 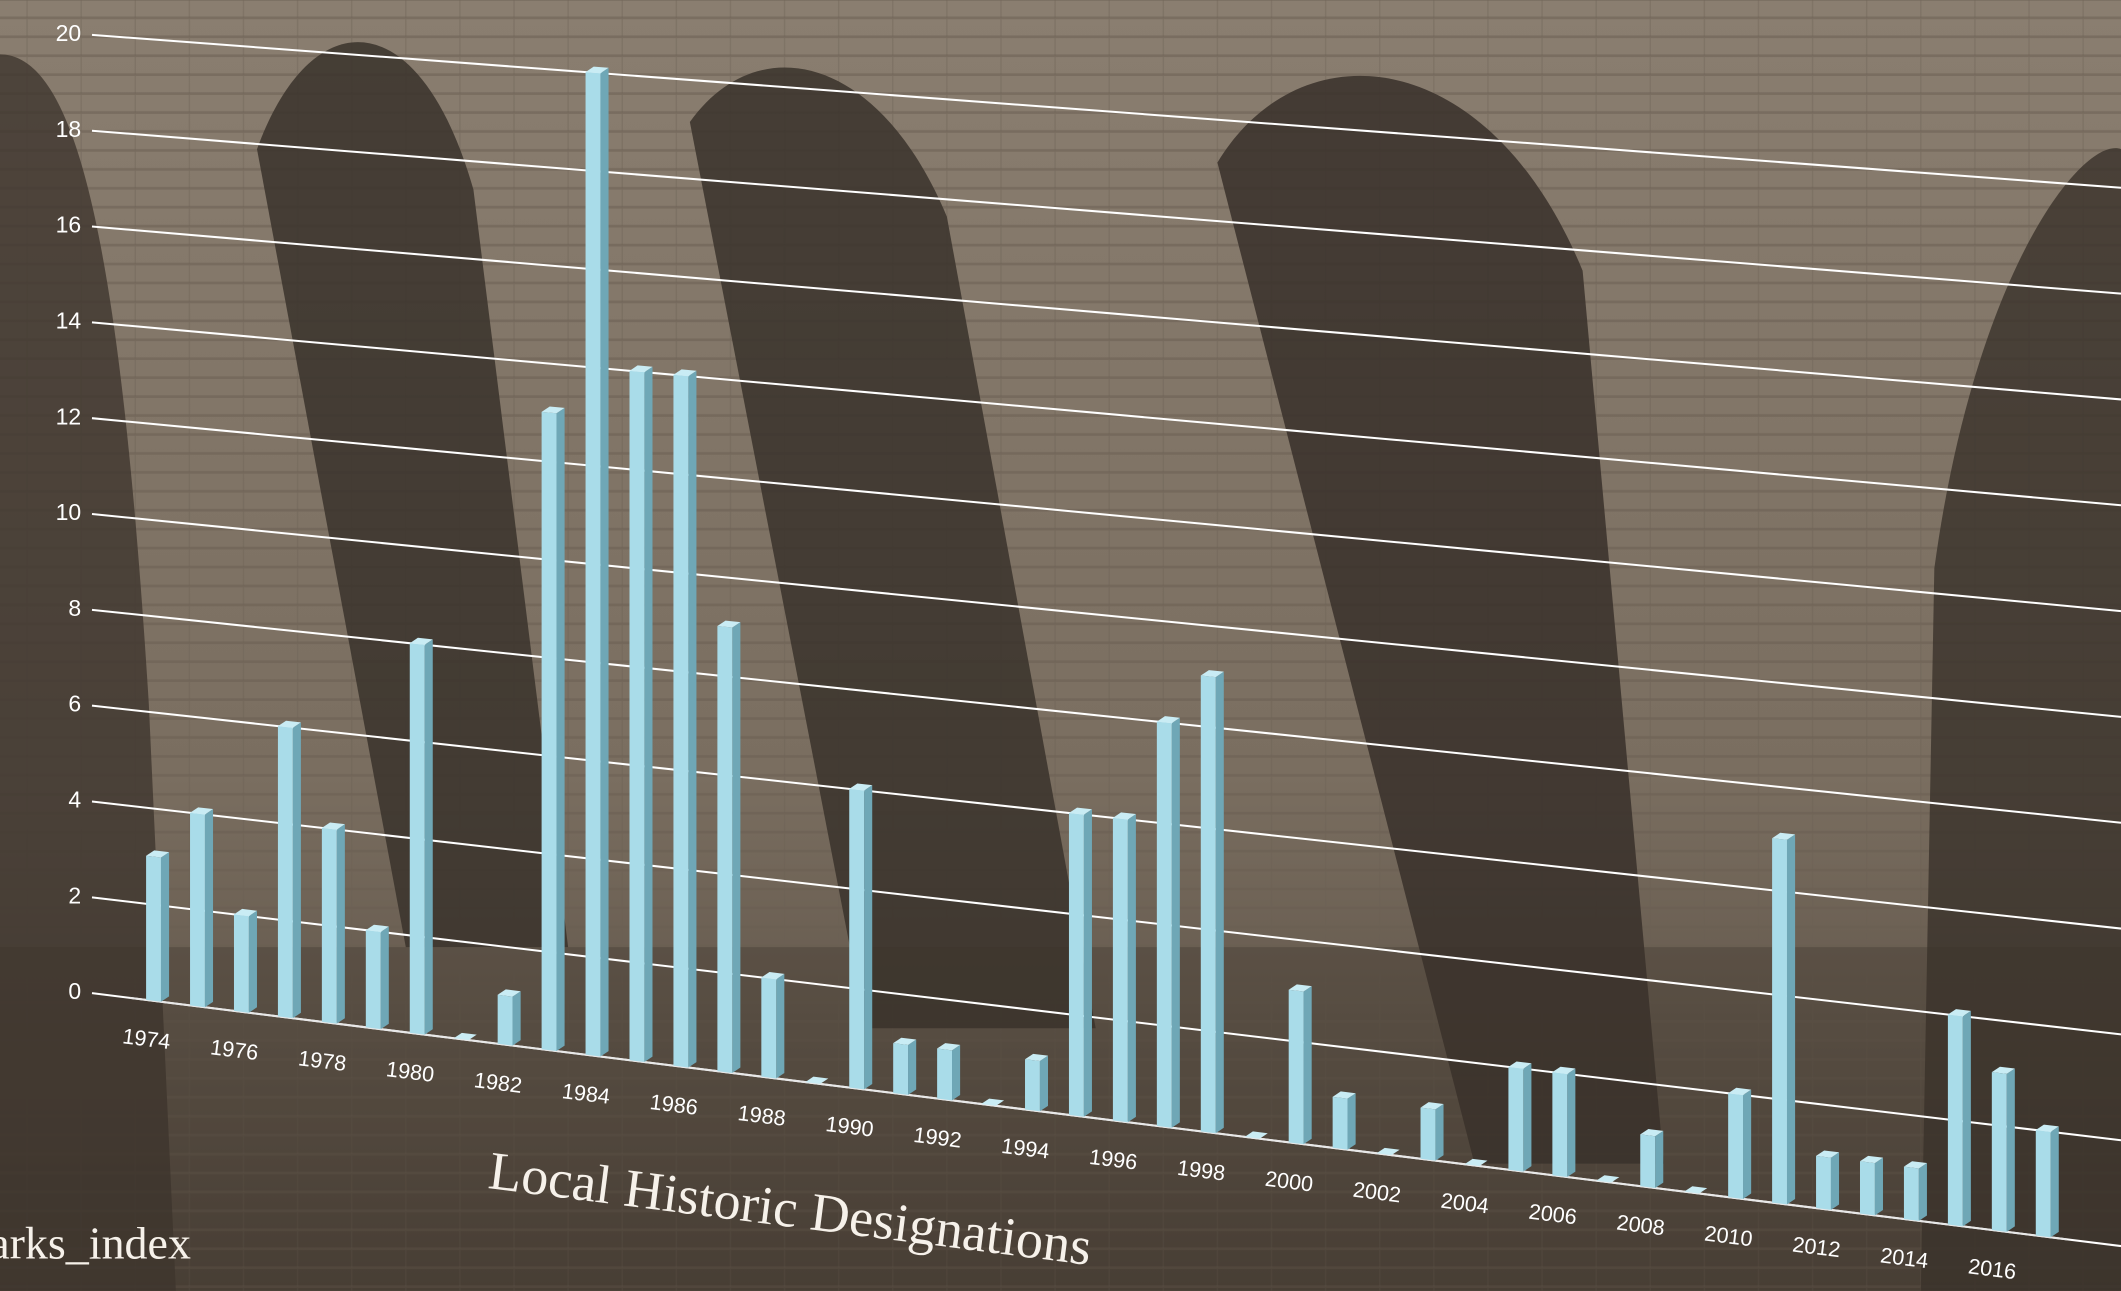 What do you see at coordinates (586, 1093) in the screenshot?
I see `x-tick-label: 1984` at bounding box center [586, 1093].